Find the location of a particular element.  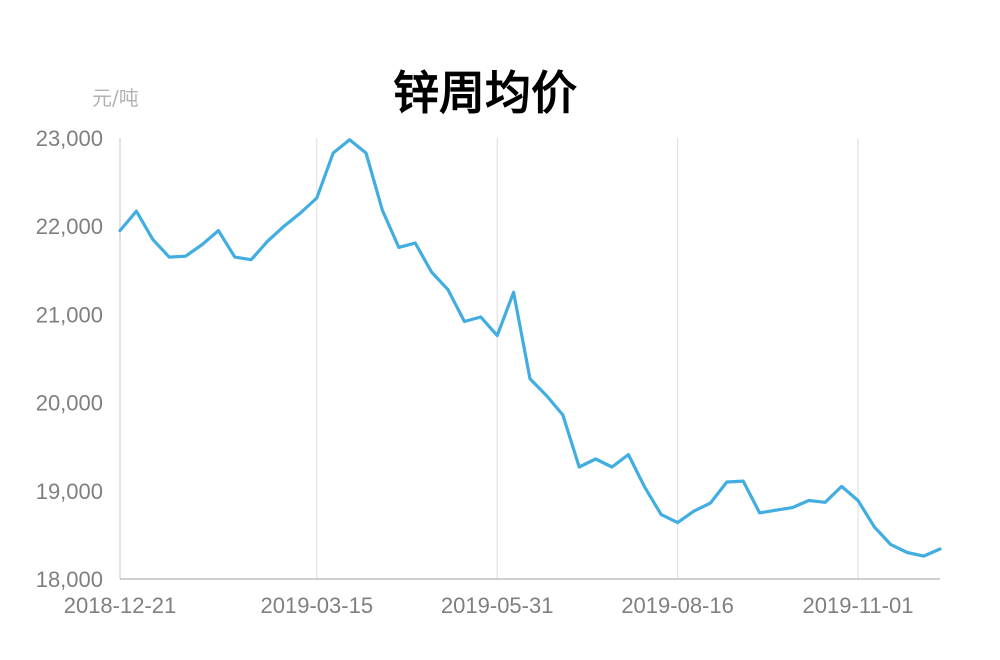

y-tick-label: 23,000 is located at coordinates (69, 138).